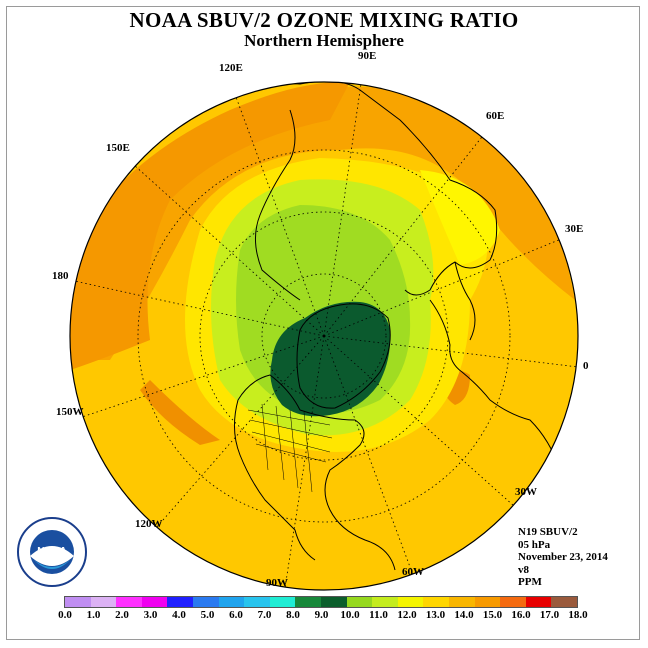 The image size is (648, 648). Describe the element at coordinates (180, 412) in the screenshot. I see `ozone-orange-patch` at that location.